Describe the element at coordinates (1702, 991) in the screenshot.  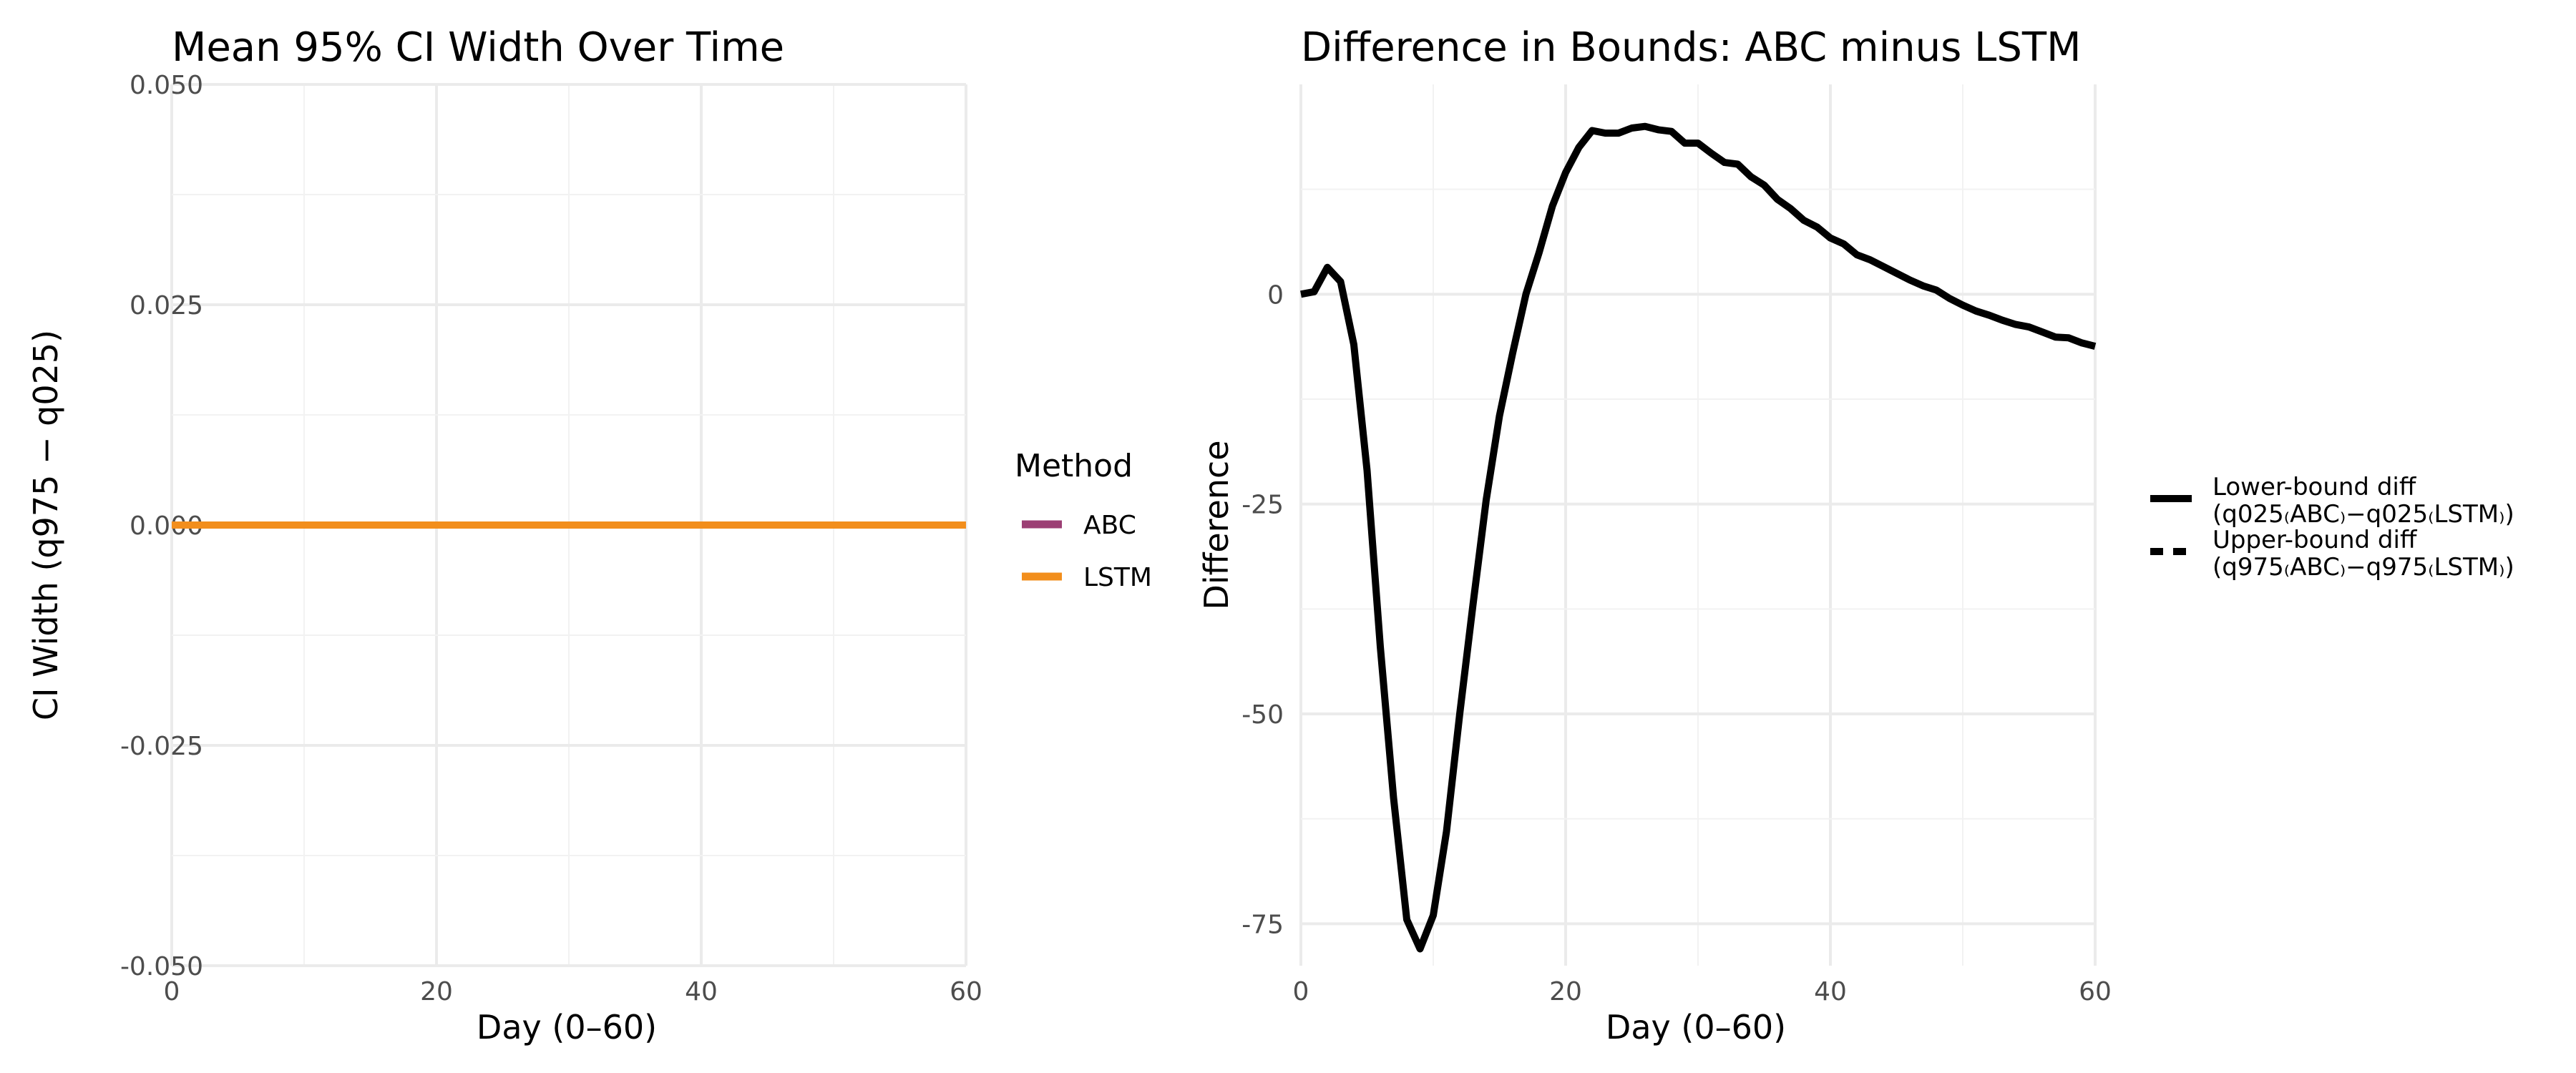
I see `panel2-x-tick-labels: 0 20 40 60` at that location.